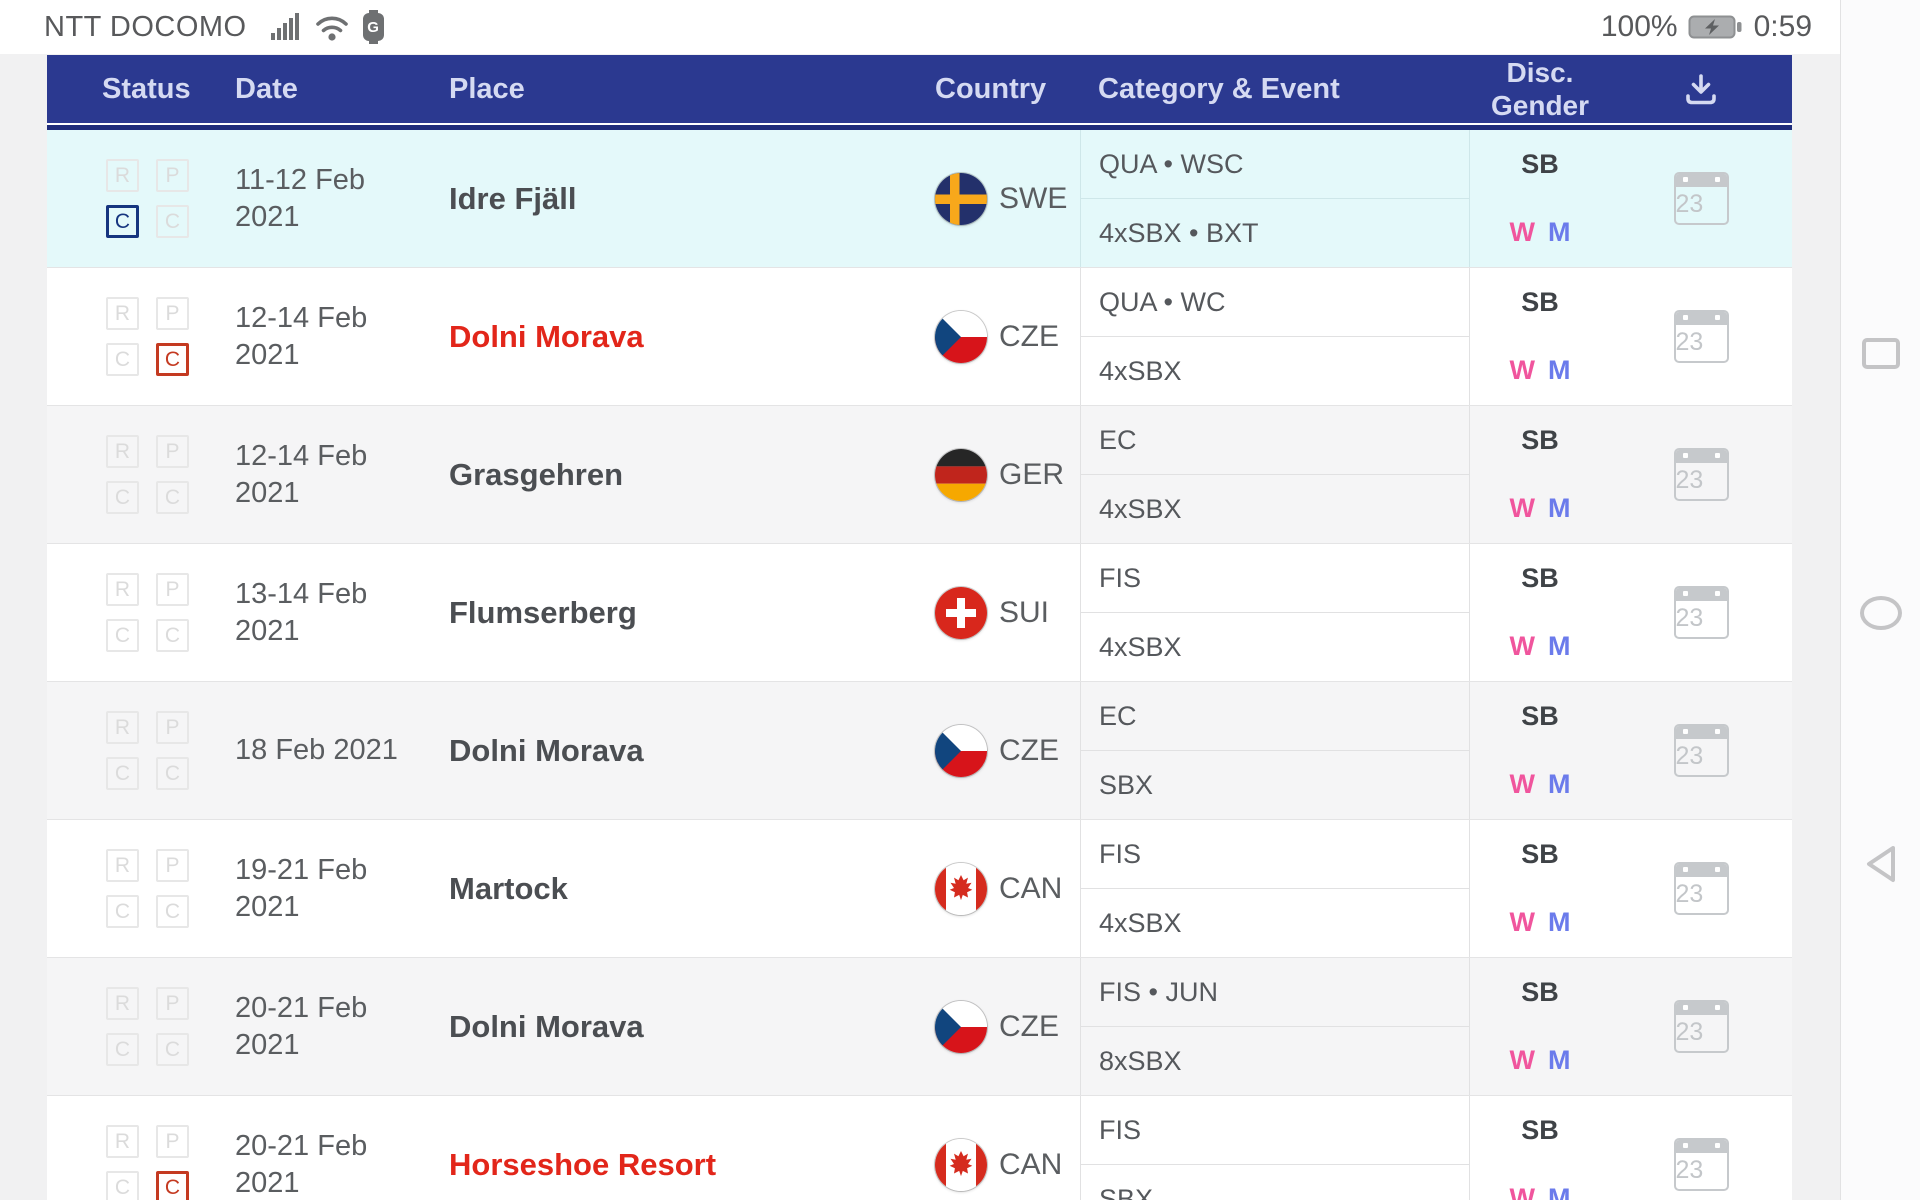  Describe the element at coordinates (156, 1026) in the screenshot. I see `status-badges: R P C C` at that location.